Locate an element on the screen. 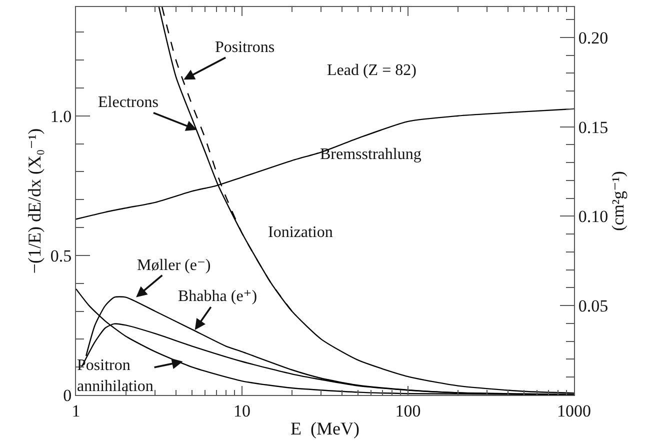  y2-tick-label: 0.10 is located at coordinates (593, 216).